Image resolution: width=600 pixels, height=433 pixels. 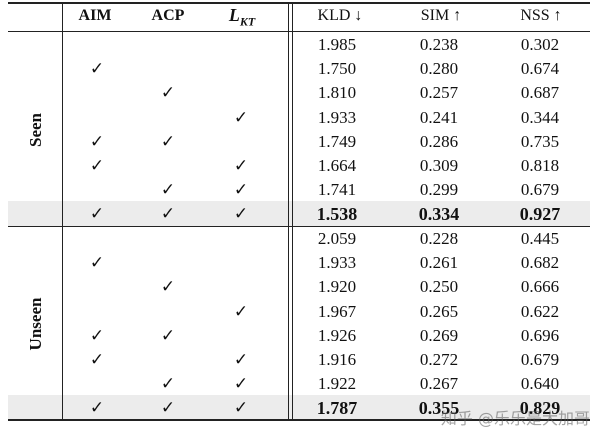 I want to click on kld-value: 1.922, so click(x=337, y=384).